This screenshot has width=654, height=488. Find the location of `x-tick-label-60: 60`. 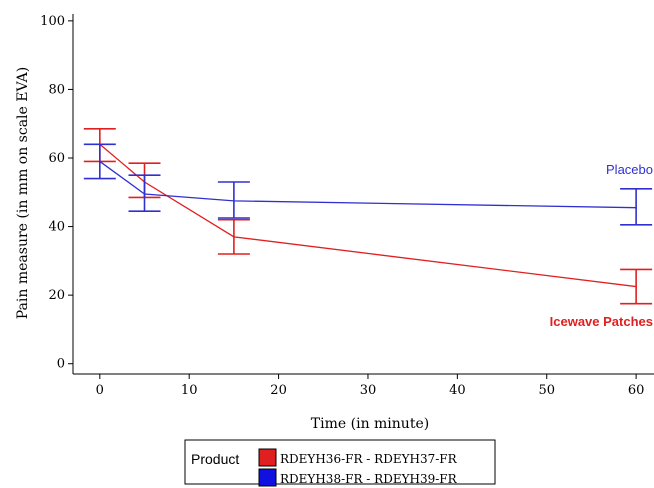

x-tick-label-60: 60 is located at coordinates (636, 390).